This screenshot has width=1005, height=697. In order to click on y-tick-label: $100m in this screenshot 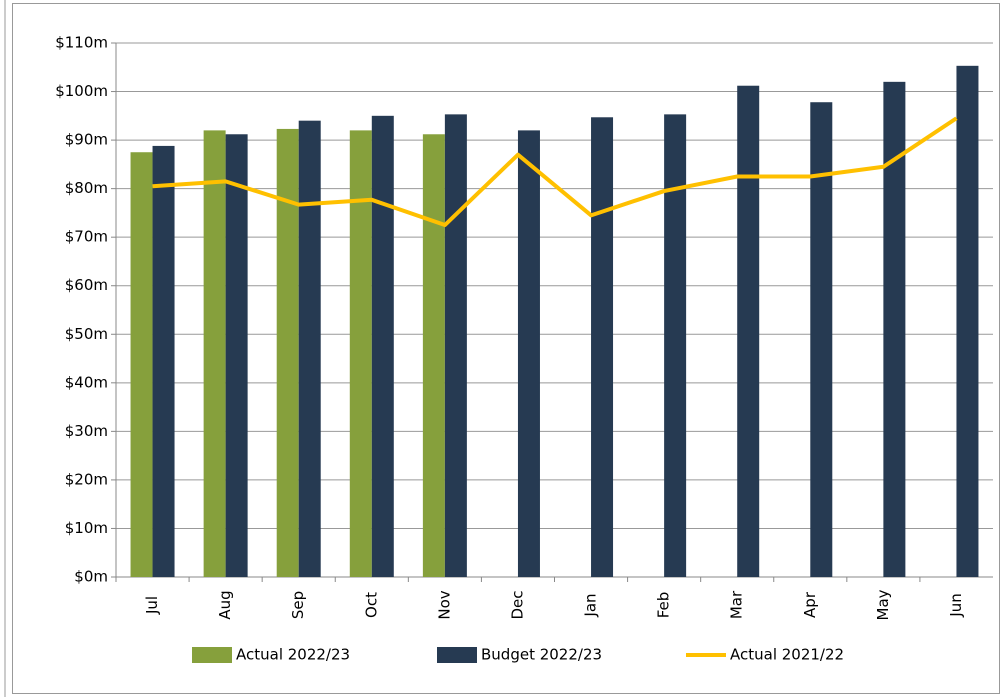, I will do `click(81, 91)`.